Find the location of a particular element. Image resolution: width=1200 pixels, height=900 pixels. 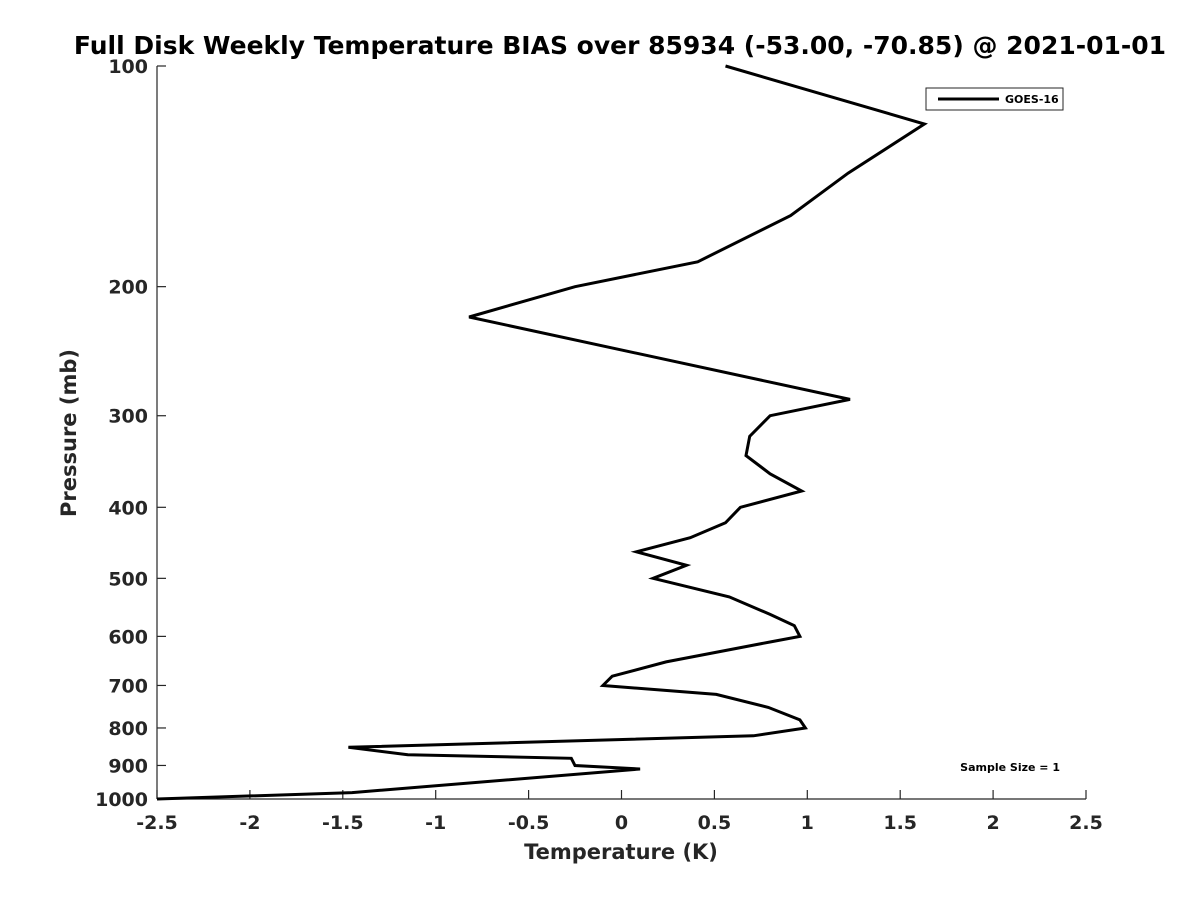

x-tick-label: 2.5 is located at coordinates (1086, 823).